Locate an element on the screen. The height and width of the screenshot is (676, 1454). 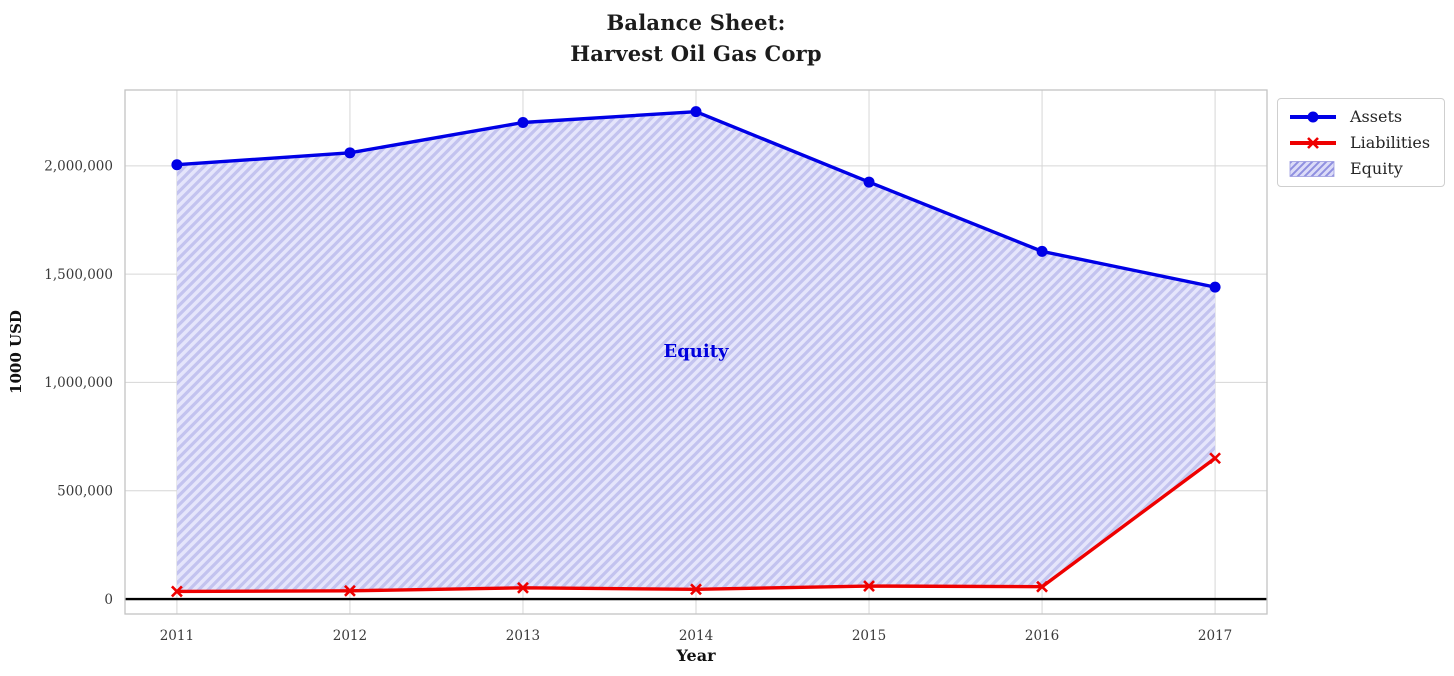
legend-item-assets: Assets is located at coordinates (1361, 116).